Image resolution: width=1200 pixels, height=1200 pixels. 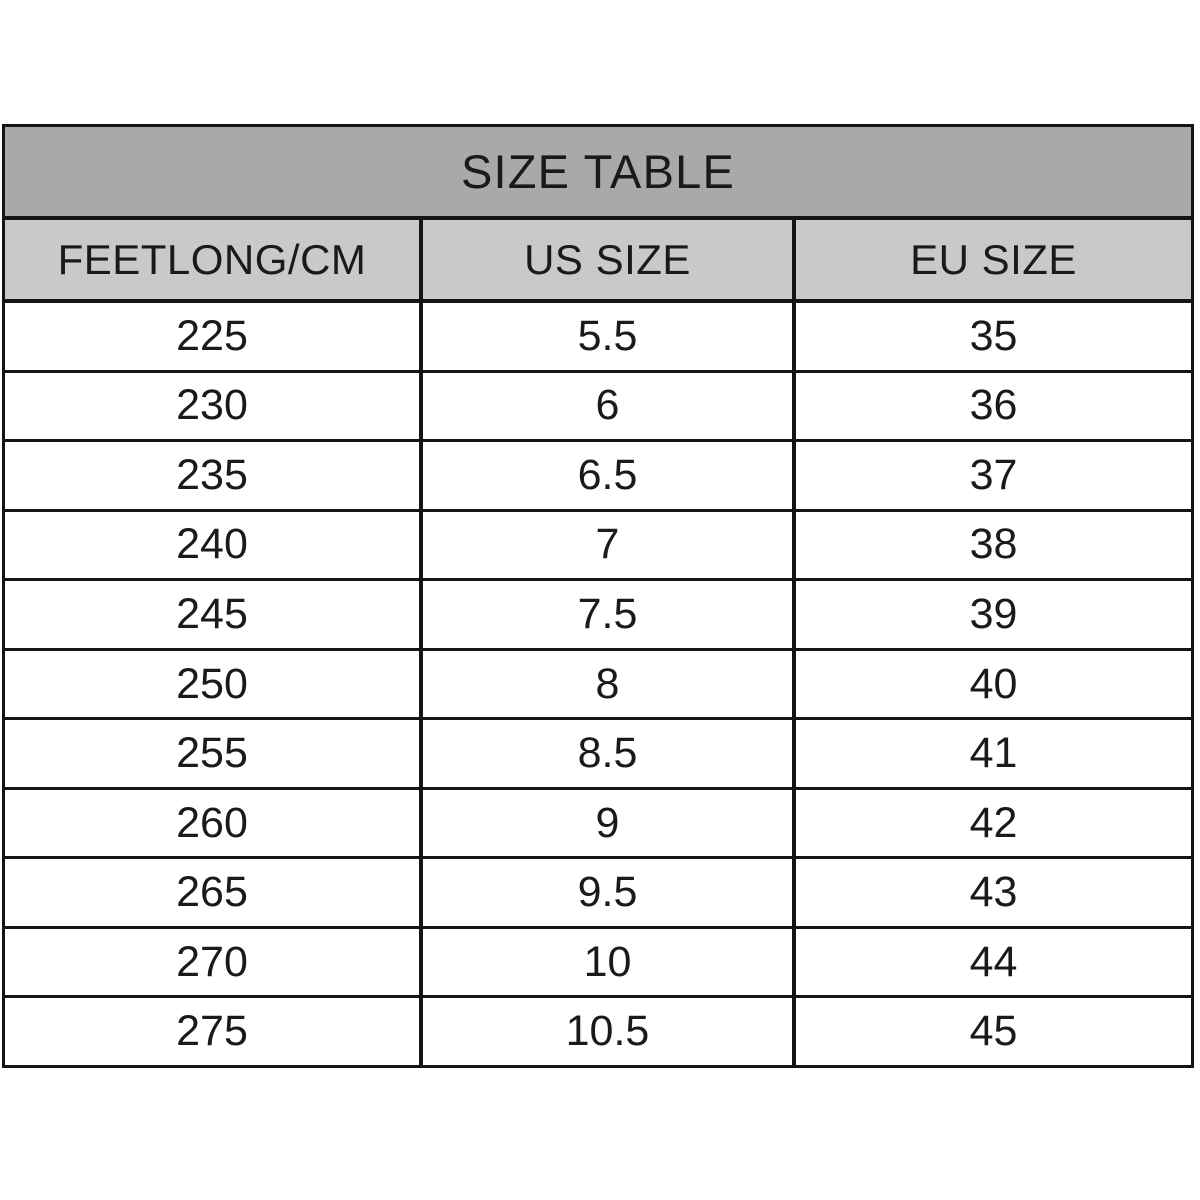 I want to click on column-header-us-size: US SIZE, so click(x=609, y=259).